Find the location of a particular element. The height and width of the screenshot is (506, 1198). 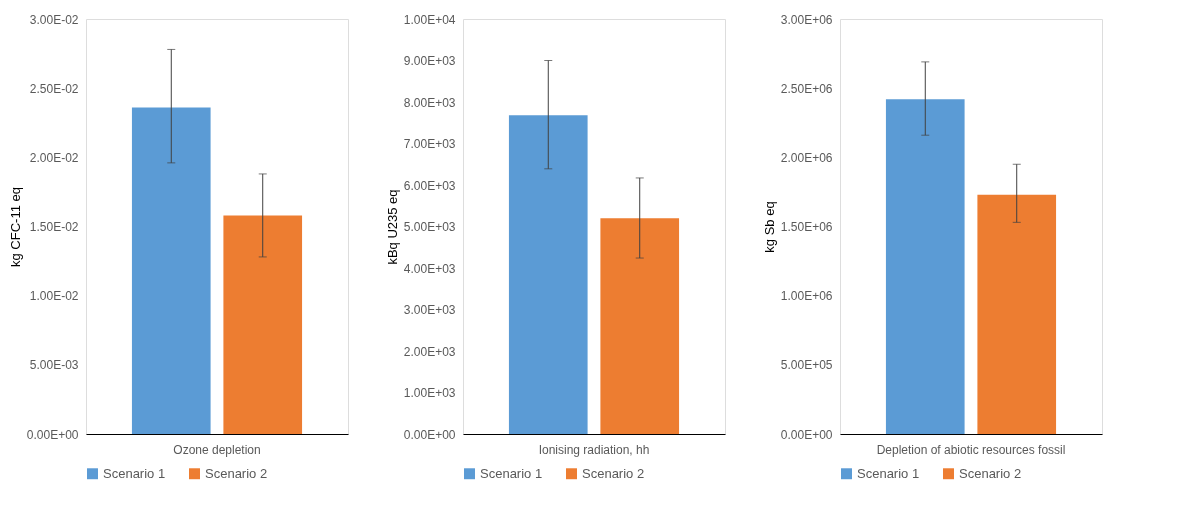

y-tick-label: 9.00E+03 is located at coordinates (429, 61).